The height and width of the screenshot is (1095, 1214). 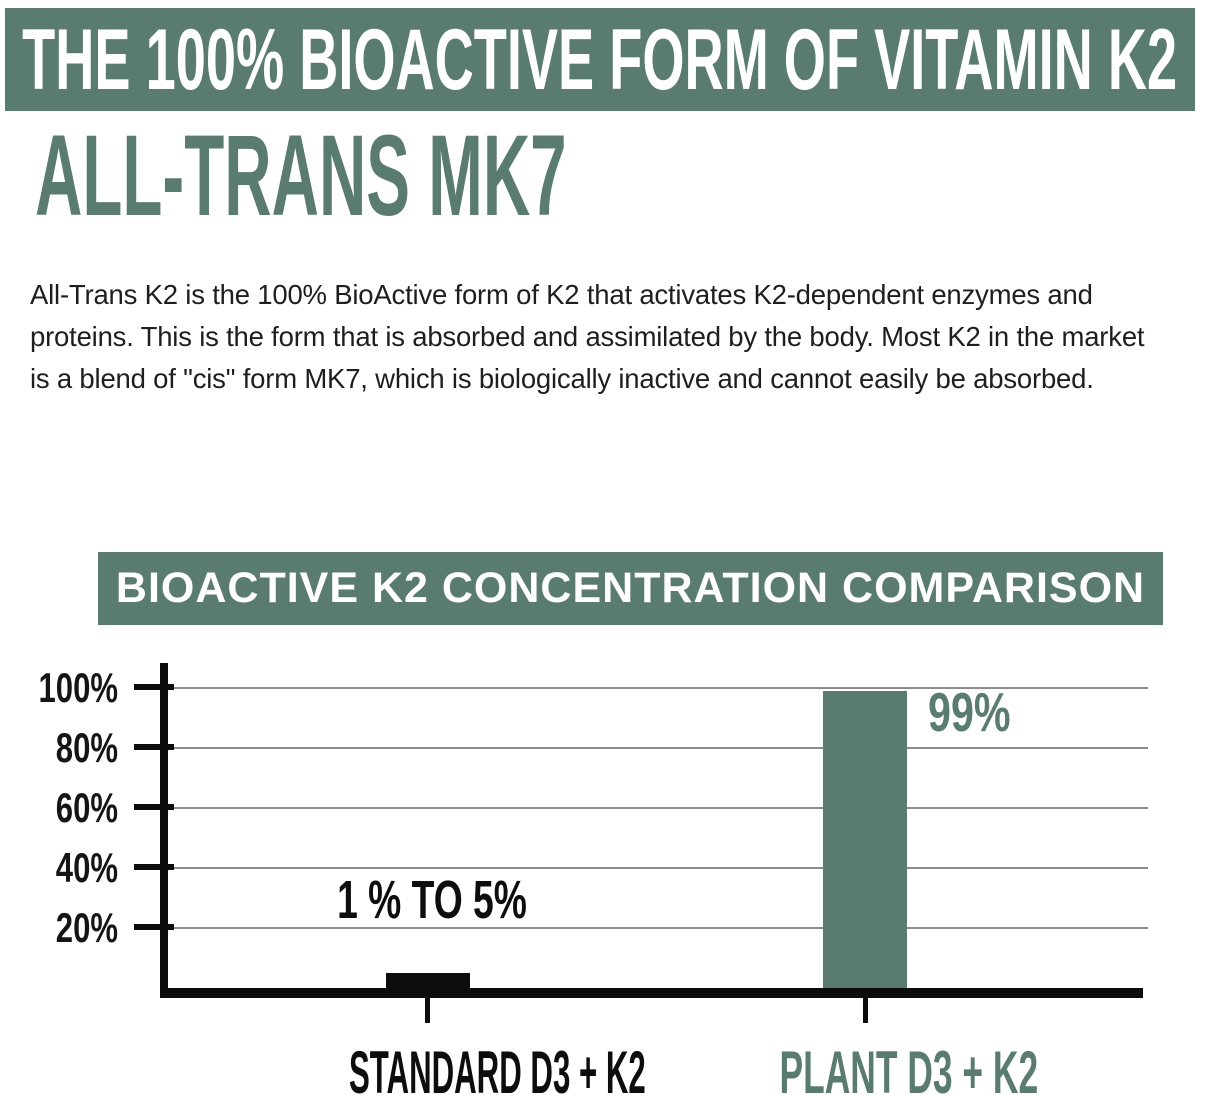 What do you see at coordinates (86, 927) in the screenshot?
I see `y-axis-label: 20%` at bounding box center [86, 927].